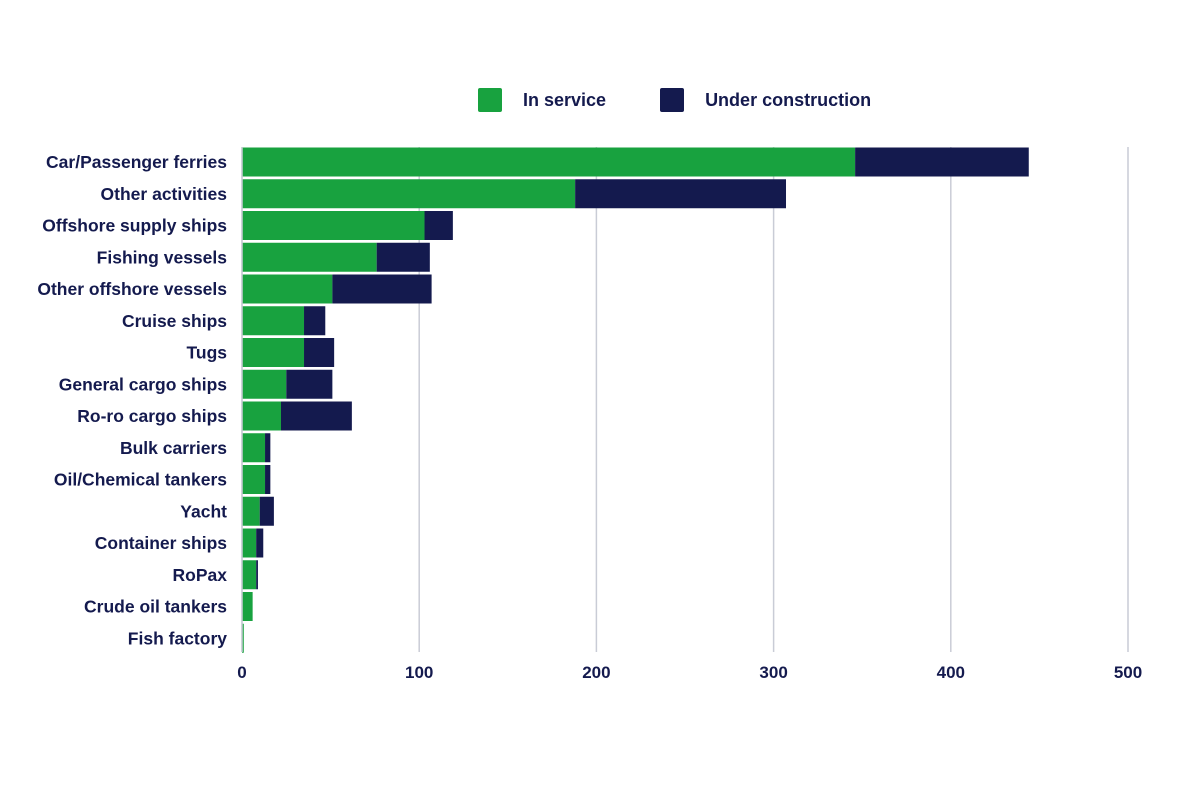 This screenshot has height=800, width=1200. What do you see at coordinates (162, 257) in the screenshot?
I see `category-label: Fishing vessels` at bounding box center [162, 257].